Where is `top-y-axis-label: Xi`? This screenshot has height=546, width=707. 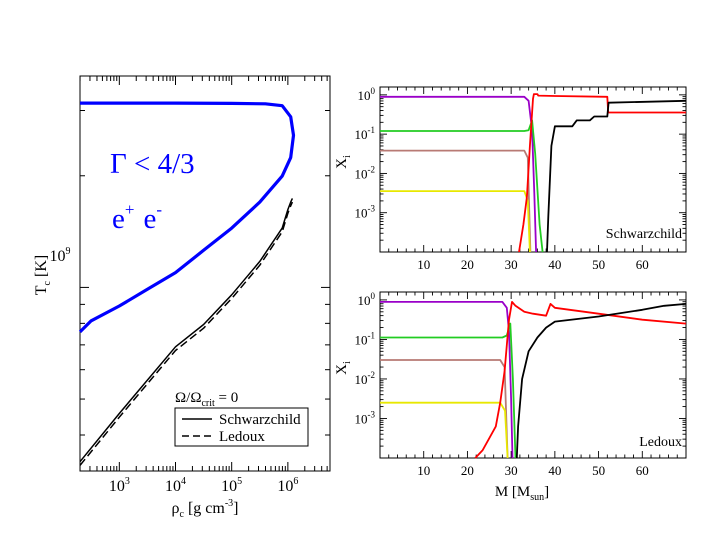 top-y-axis-label: Xi is located at coordinates (343, 162).